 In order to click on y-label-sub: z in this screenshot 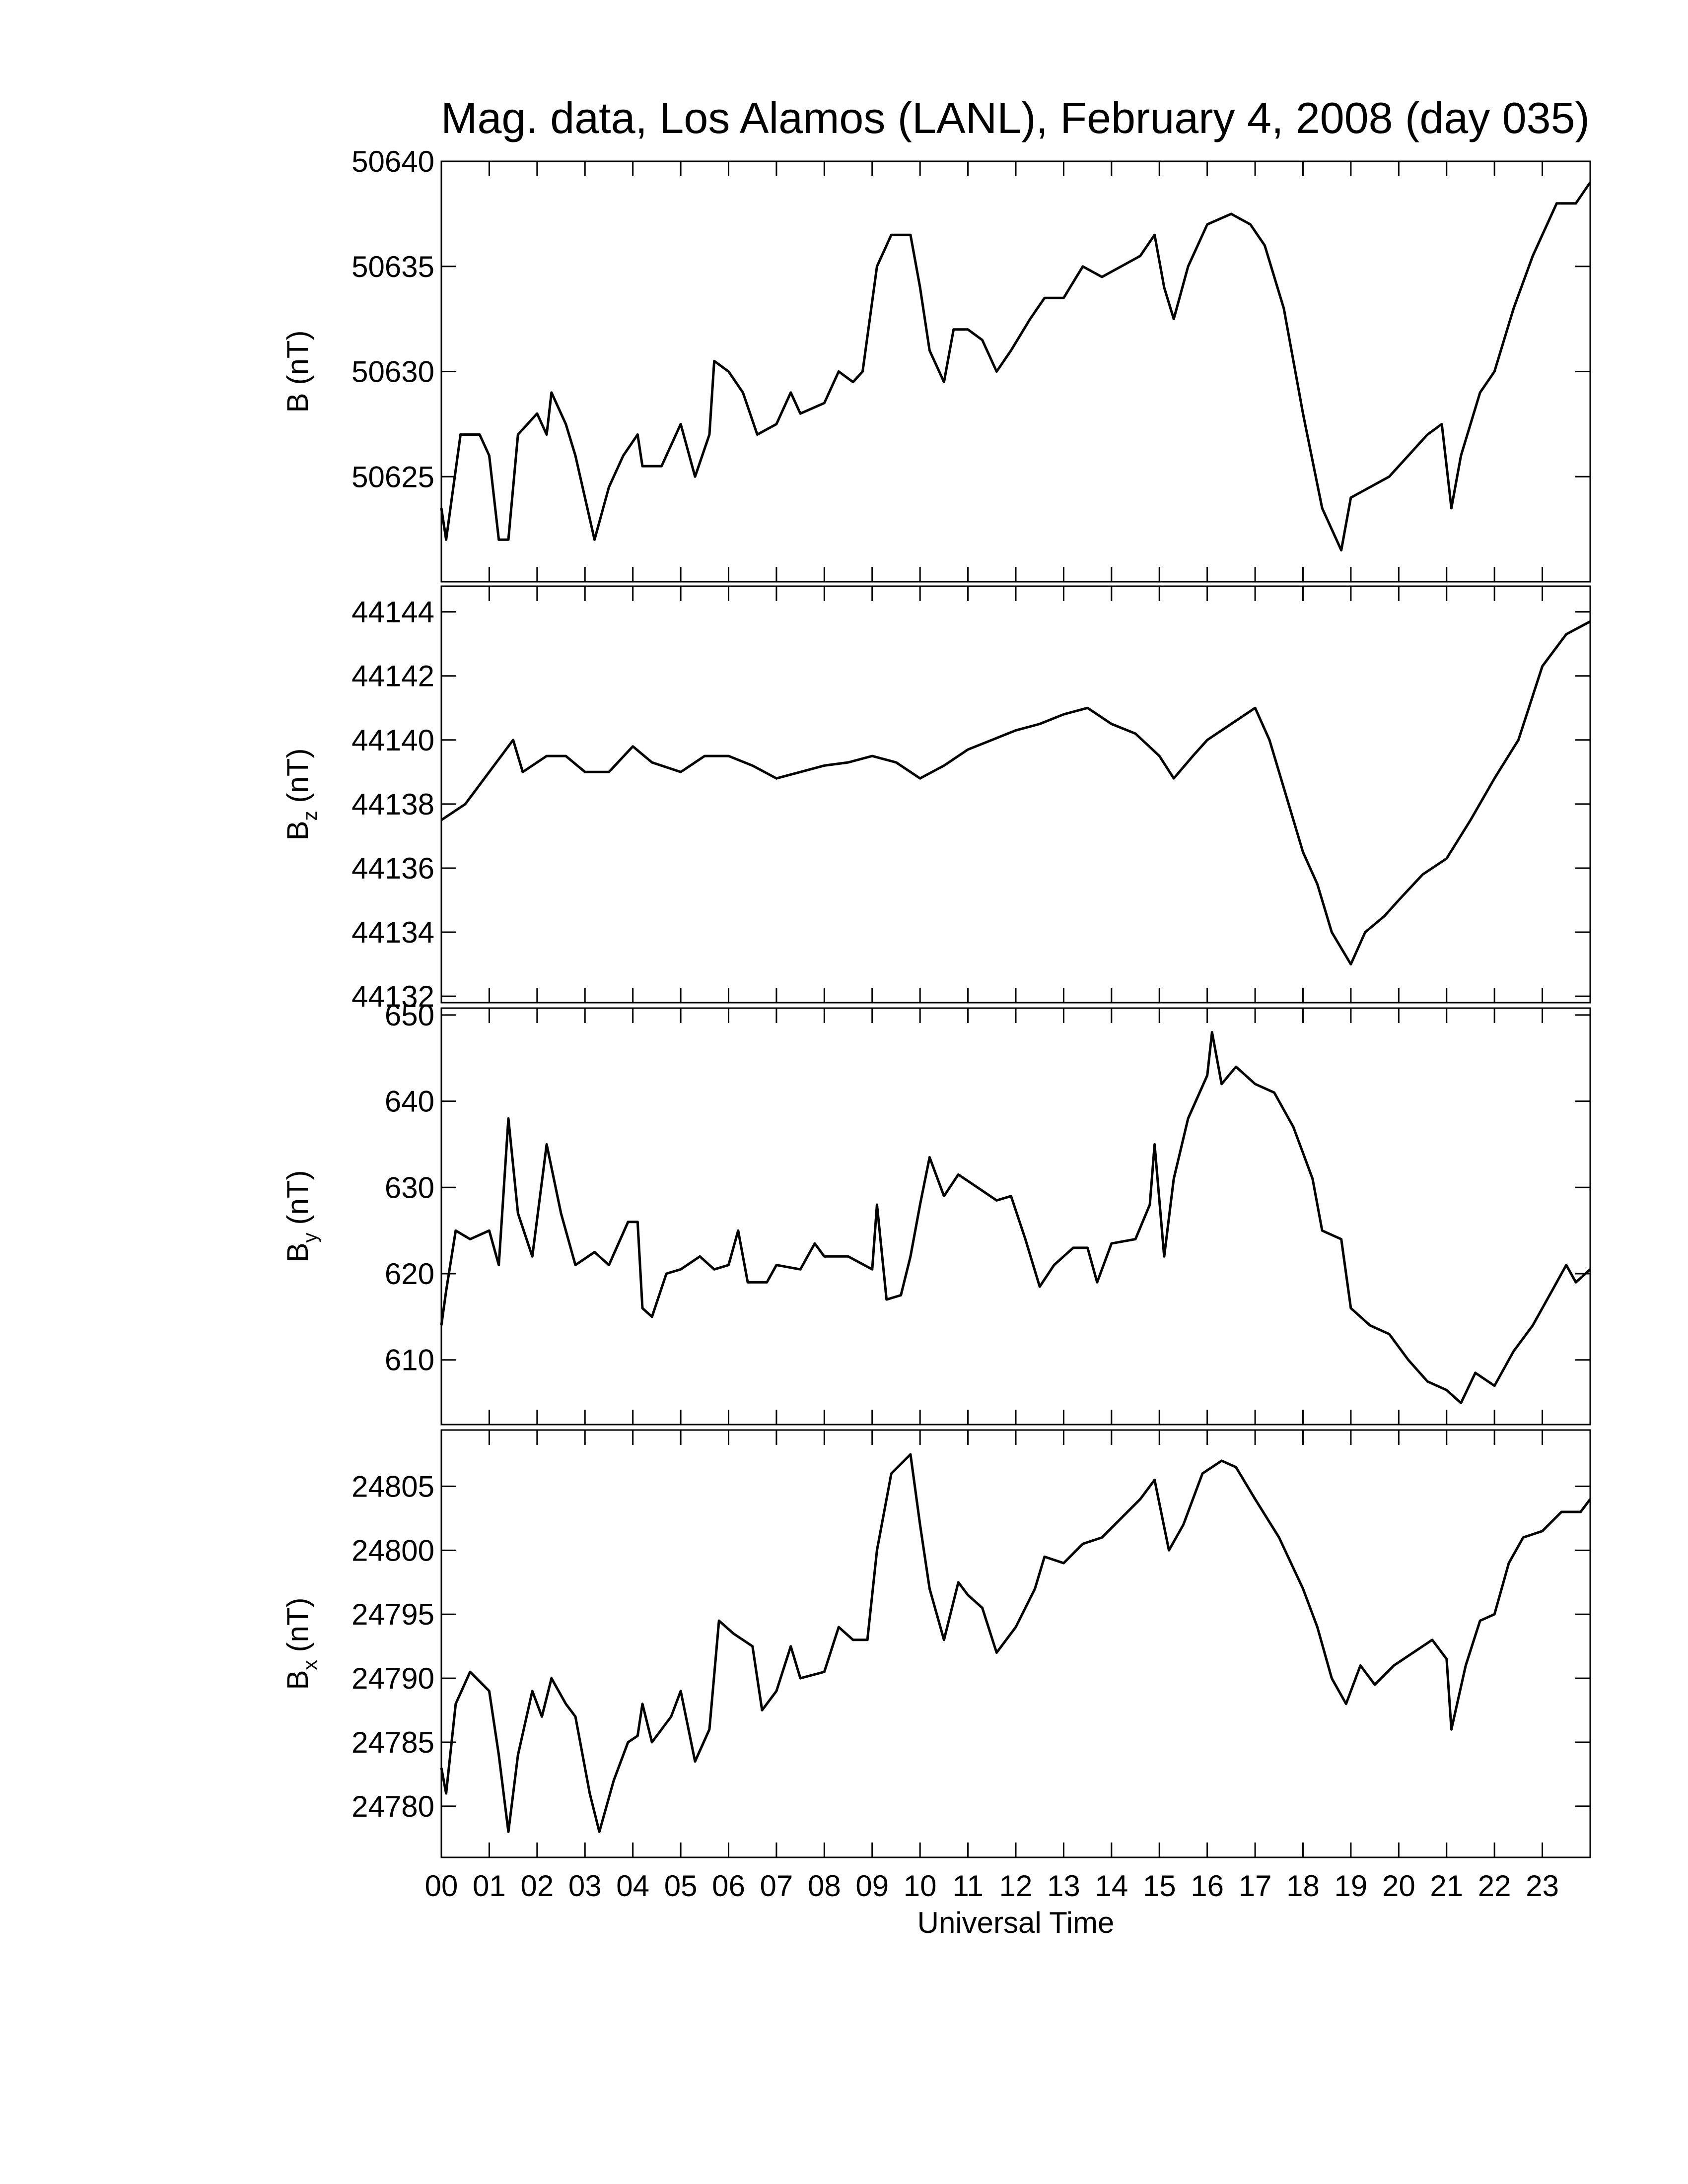, I will do `click(310, 815)`.